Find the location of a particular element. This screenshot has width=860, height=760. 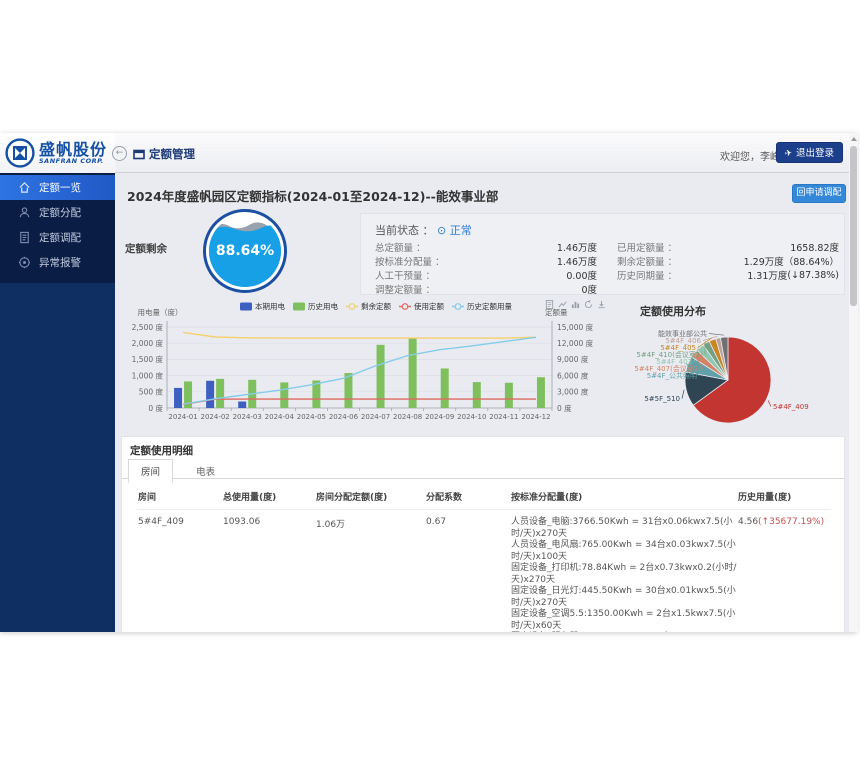

sidebar-item-quota-allocation: 定额分配 is located at coordinates (57, 212).